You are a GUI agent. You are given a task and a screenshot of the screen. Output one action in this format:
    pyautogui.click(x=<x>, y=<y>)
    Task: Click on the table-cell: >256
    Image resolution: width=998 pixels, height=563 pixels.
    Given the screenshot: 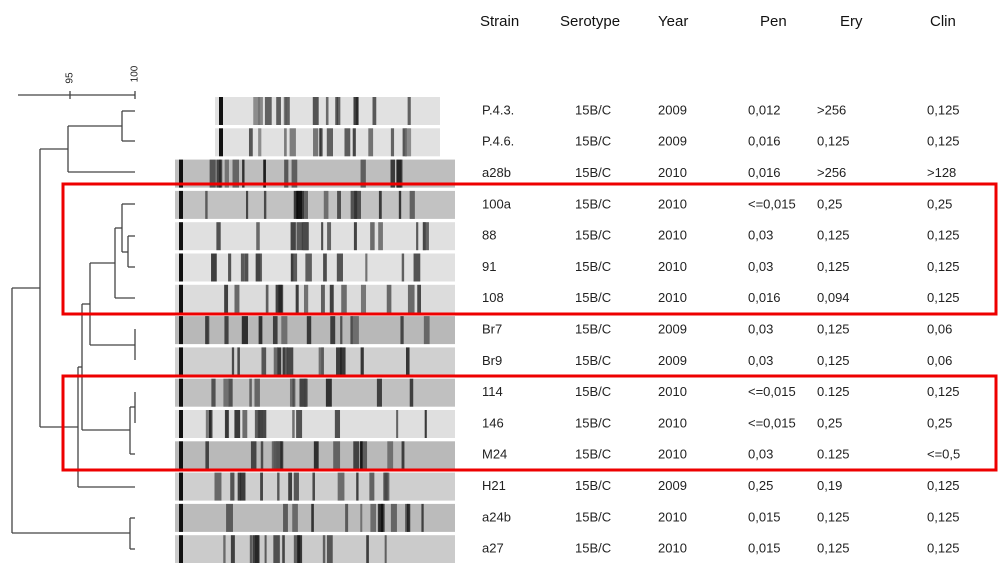 What is the action you would take?
    pyautogui.click(x=831, y=172)
    